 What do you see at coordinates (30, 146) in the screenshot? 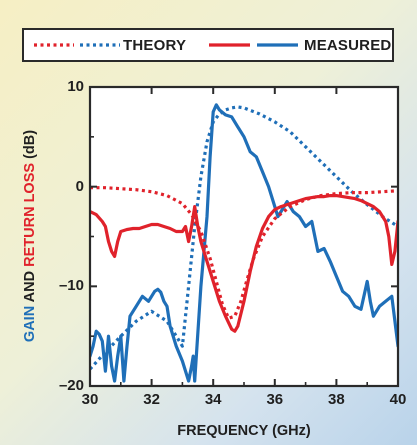
I see `y-axis-label-unit: (dB)` at bounding box center [30, 146].